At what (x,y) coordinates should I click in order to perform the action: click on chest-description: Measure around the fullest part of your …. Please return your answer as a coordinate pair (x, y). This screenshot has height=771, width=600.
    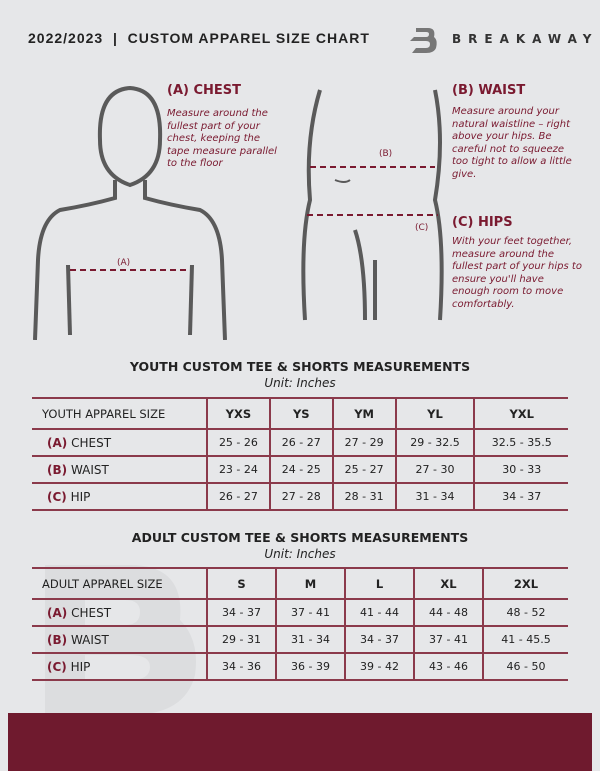
    Looking at the image, I should click on (222, 138).